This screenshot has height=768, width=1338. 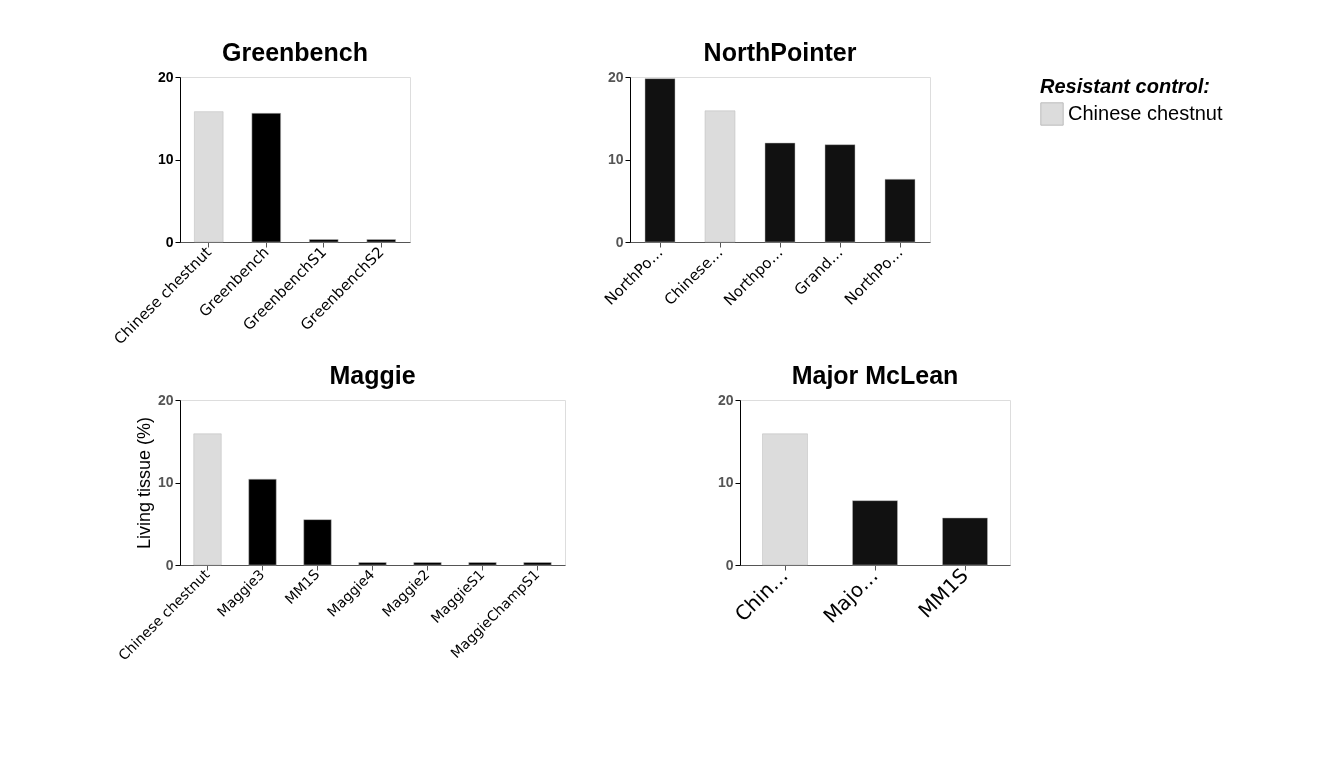 I want to click on chart-title: Maggie, so click(x=372, y=375).